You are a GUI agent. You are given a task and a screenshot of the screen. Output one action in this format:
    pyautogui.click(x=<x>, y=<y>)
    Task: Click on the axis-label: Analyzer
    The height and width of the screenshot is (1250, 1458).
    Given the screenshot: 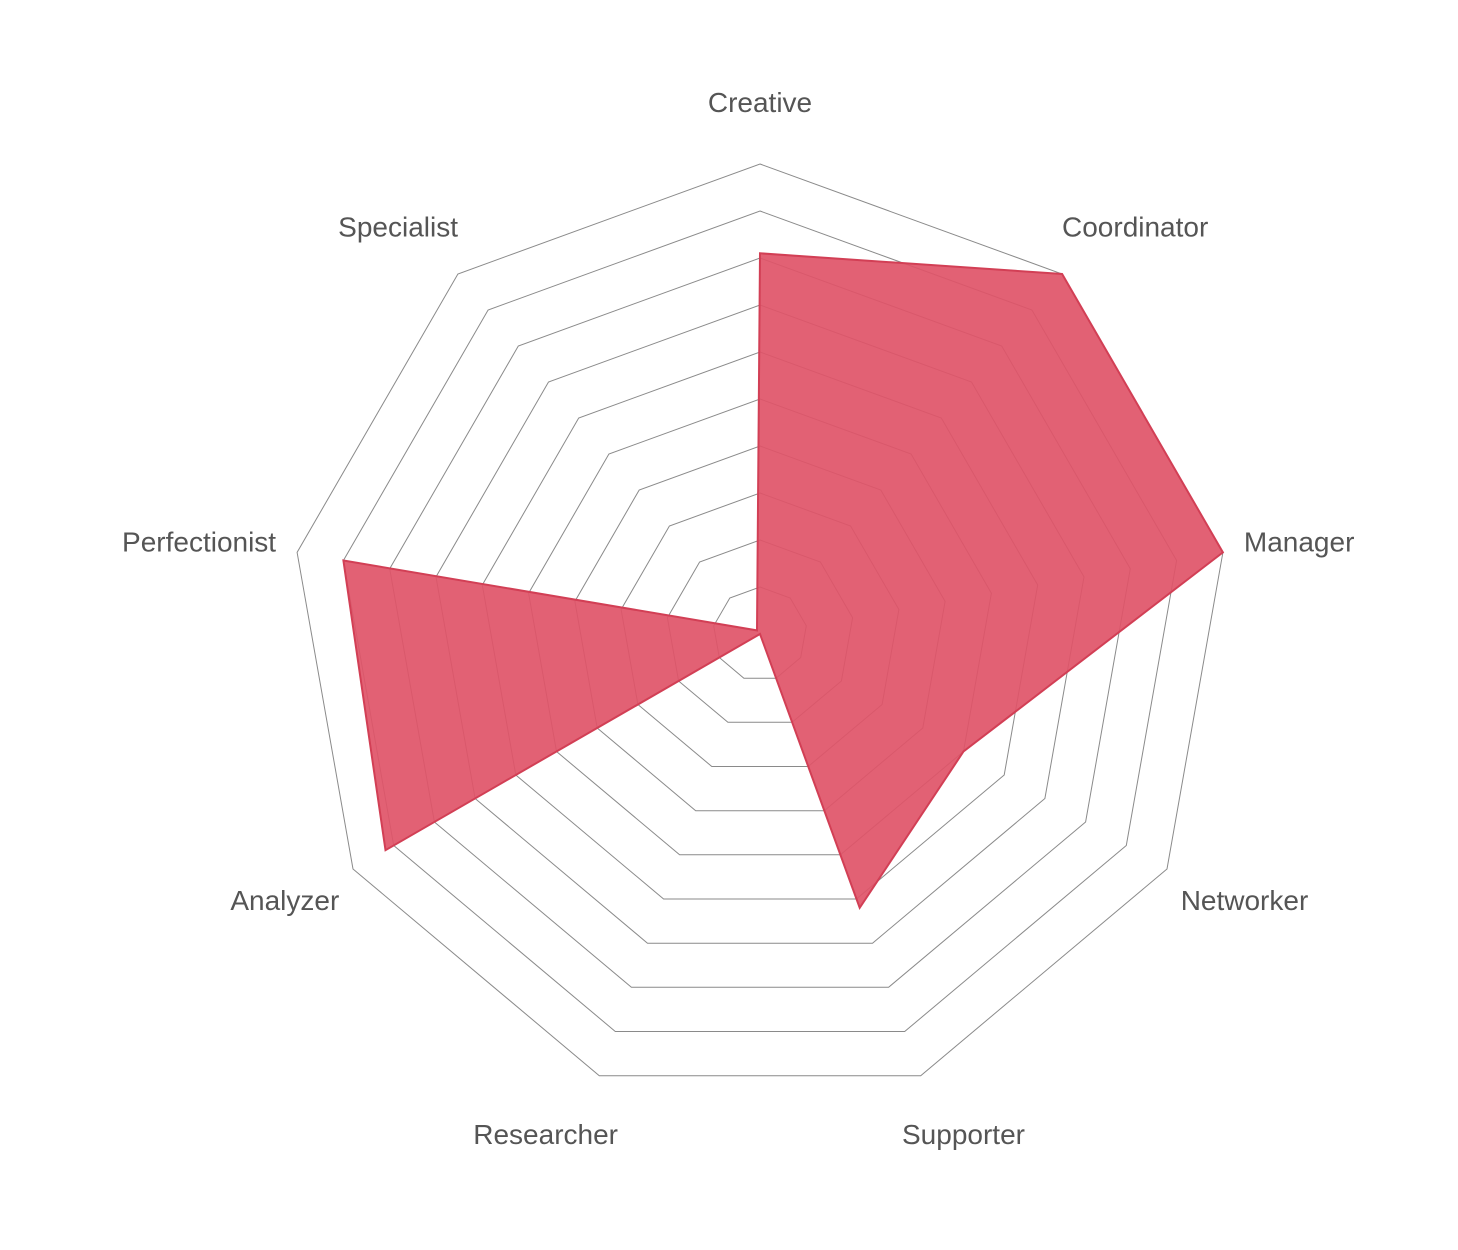 What is the action you would take?
    pyautogui.click(x=284, y=900)
    